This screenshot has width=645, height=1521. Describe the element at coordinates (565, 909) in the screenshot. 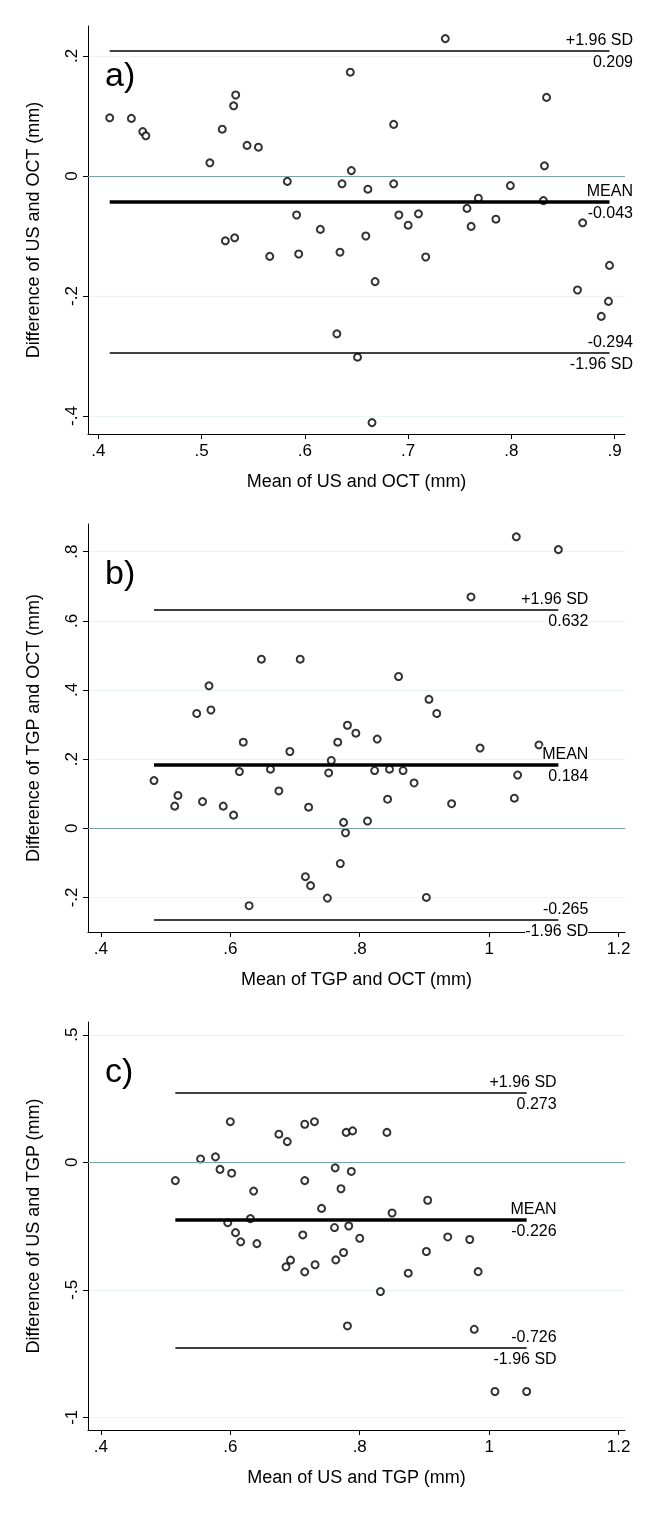

I see `annotation: -0.265` at that location.